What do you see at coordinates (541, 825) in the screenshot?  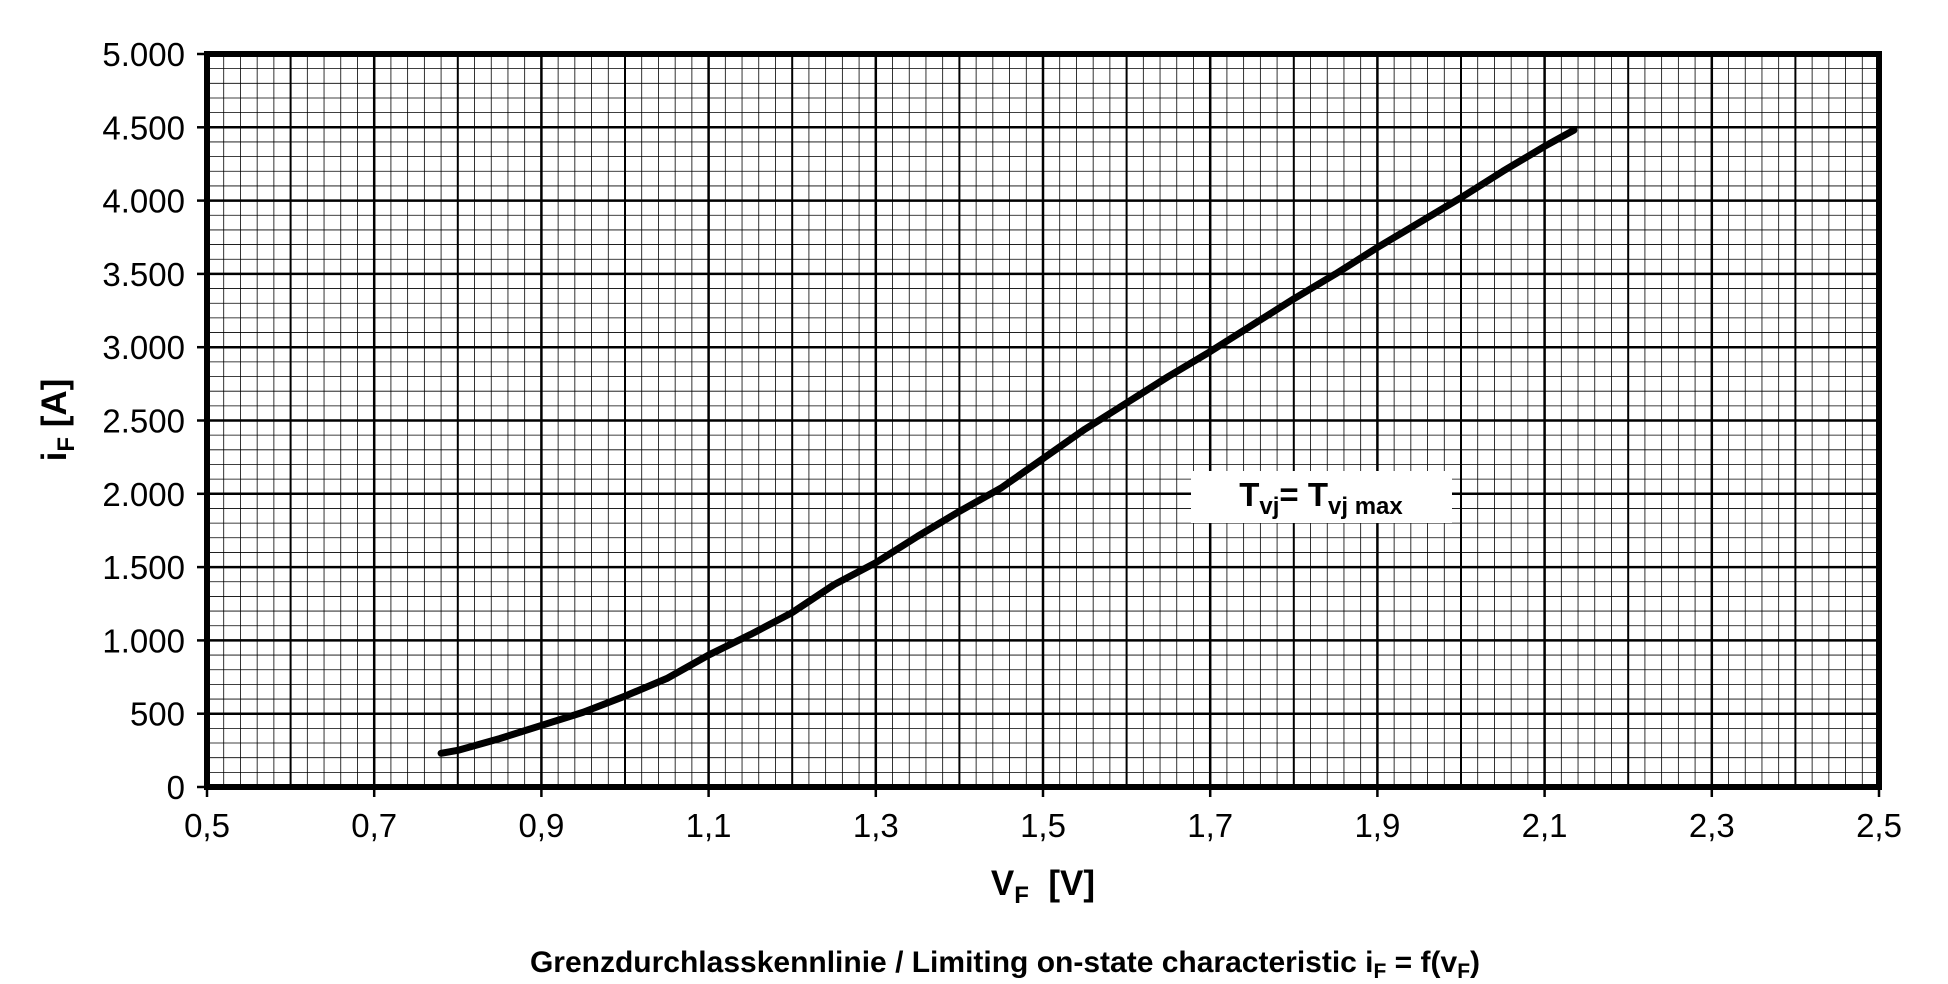 I see `x-tick-label: 0,9` at bounding box center [541, 825].